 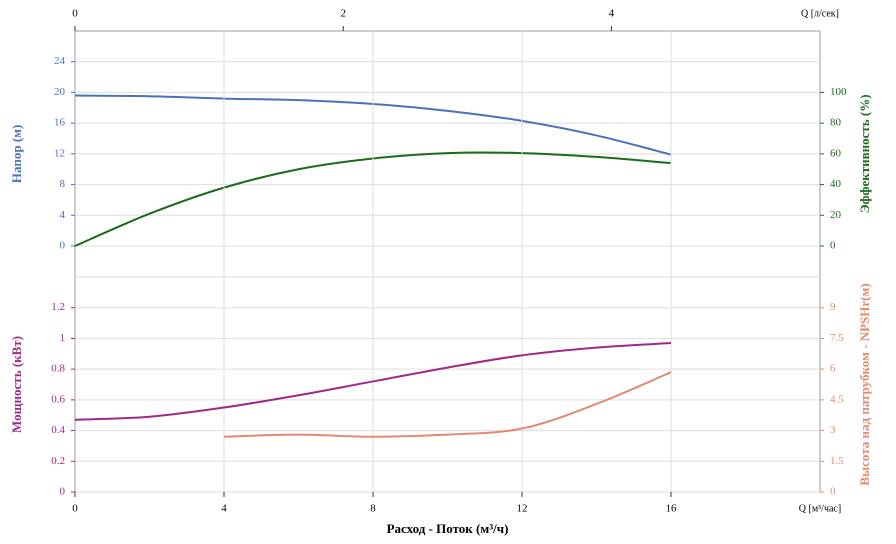 What do you see at coordinates (63, 215) in the screenshot?
I see `y-tick-label: 4` at bounding box center [63, 215].